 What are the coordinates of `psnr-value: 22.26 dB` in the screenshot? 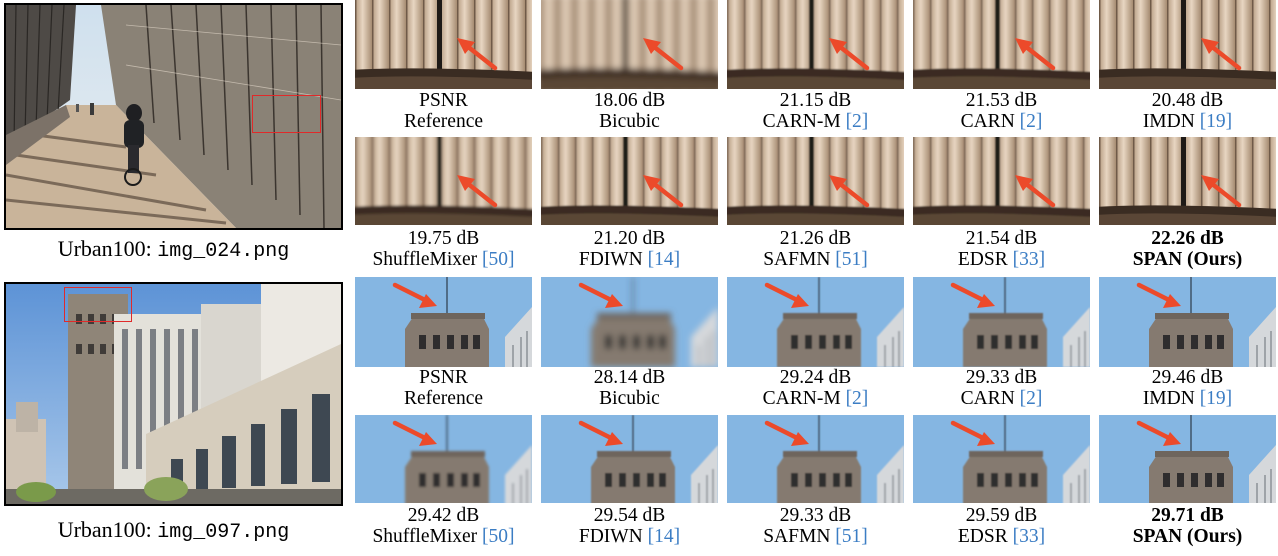 It's located at (1187, 238).